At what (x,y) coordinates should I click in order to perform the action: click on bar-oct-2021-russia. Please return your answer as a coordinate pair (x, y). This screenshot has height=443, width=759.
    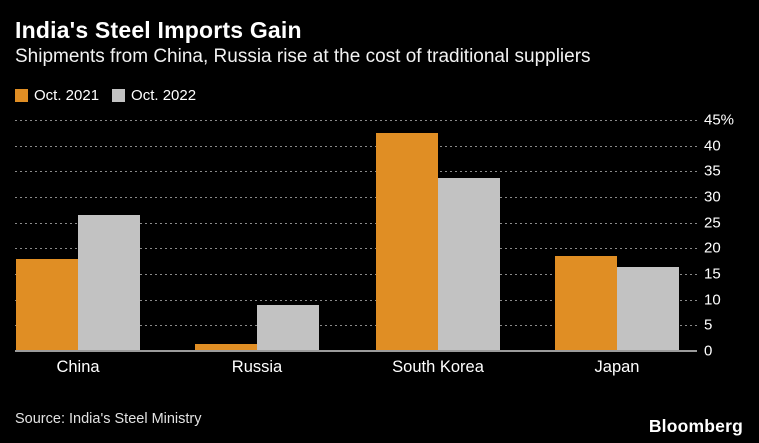
    Looking at the image, I should click on (226, 347).